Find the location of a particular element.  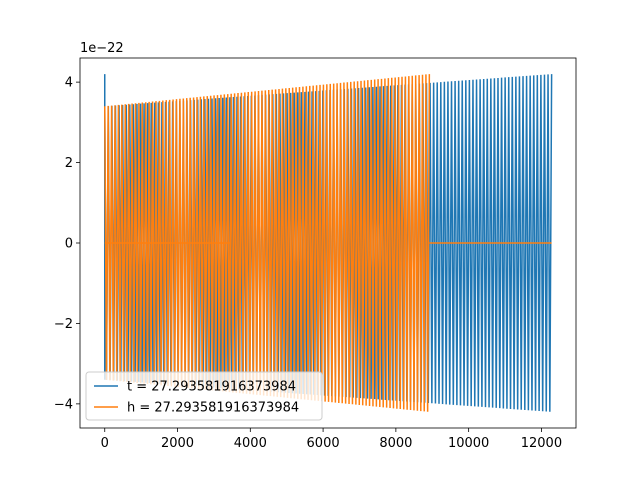

y-tick-label: 2 is located at coordinates (69, 163).